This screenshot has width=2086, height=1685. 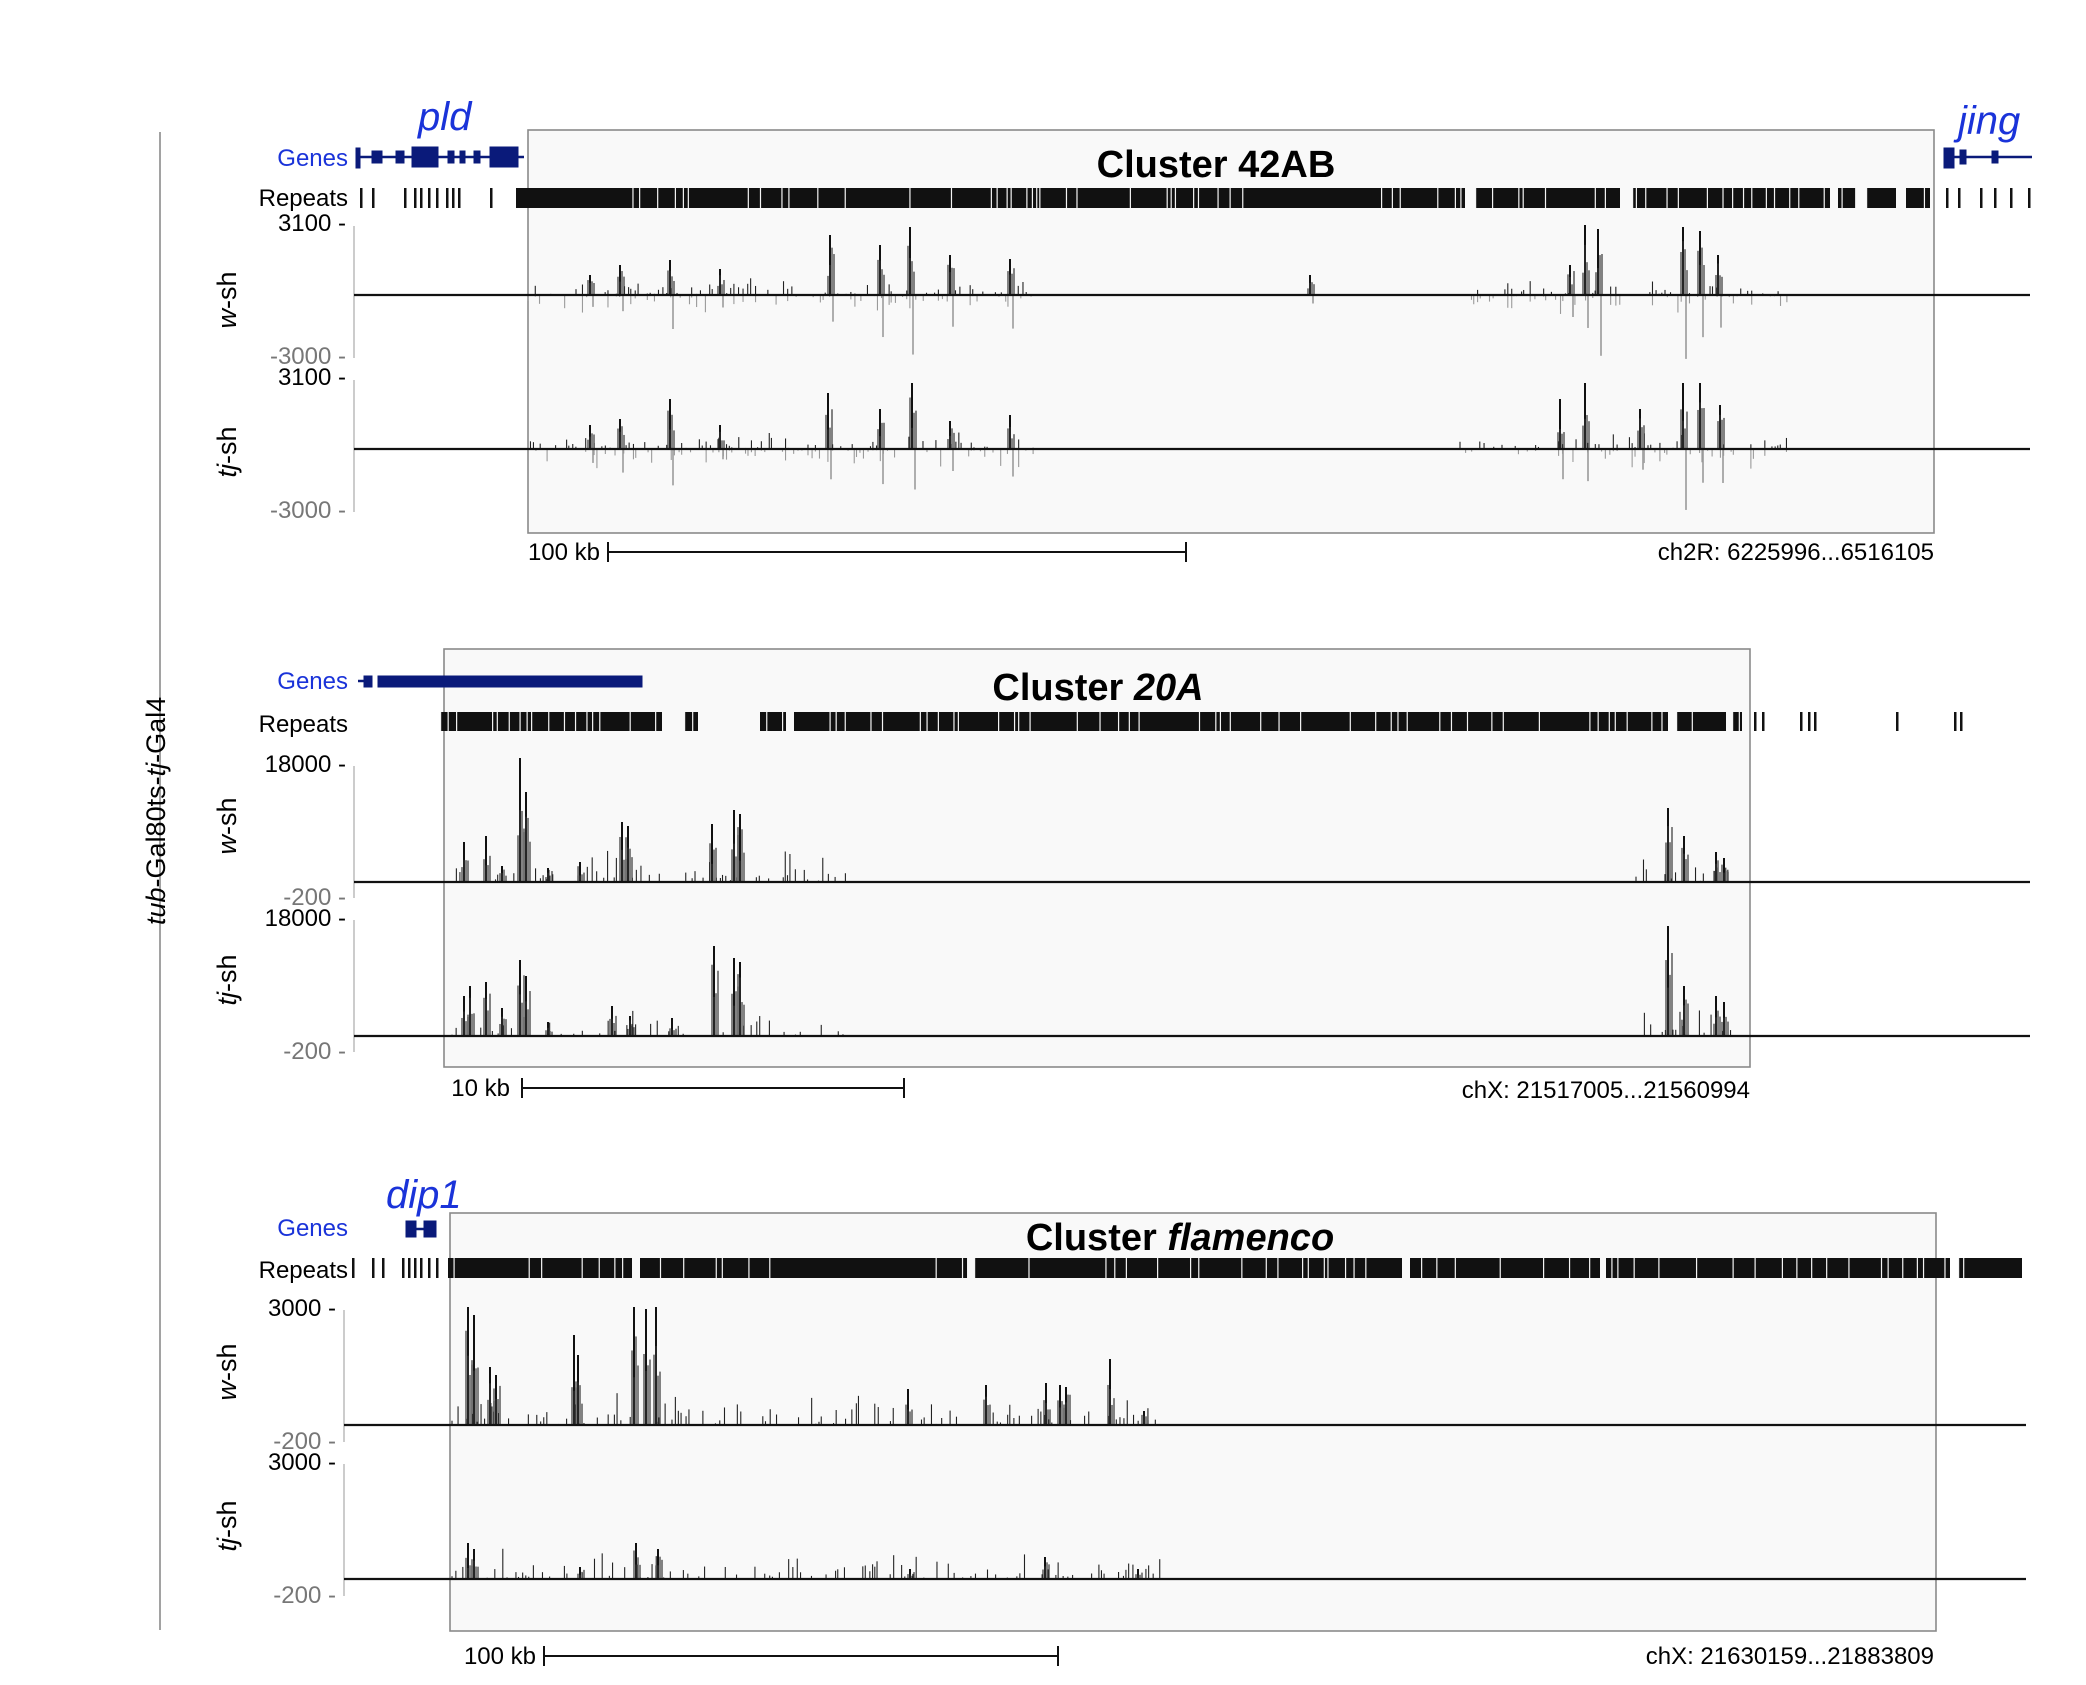 What do you see at coordinates (1606, 1090) in the screenshot?
I see `genomic-coordinates: chX: 21517005...21560994` at bounding box center [1606, 1090].